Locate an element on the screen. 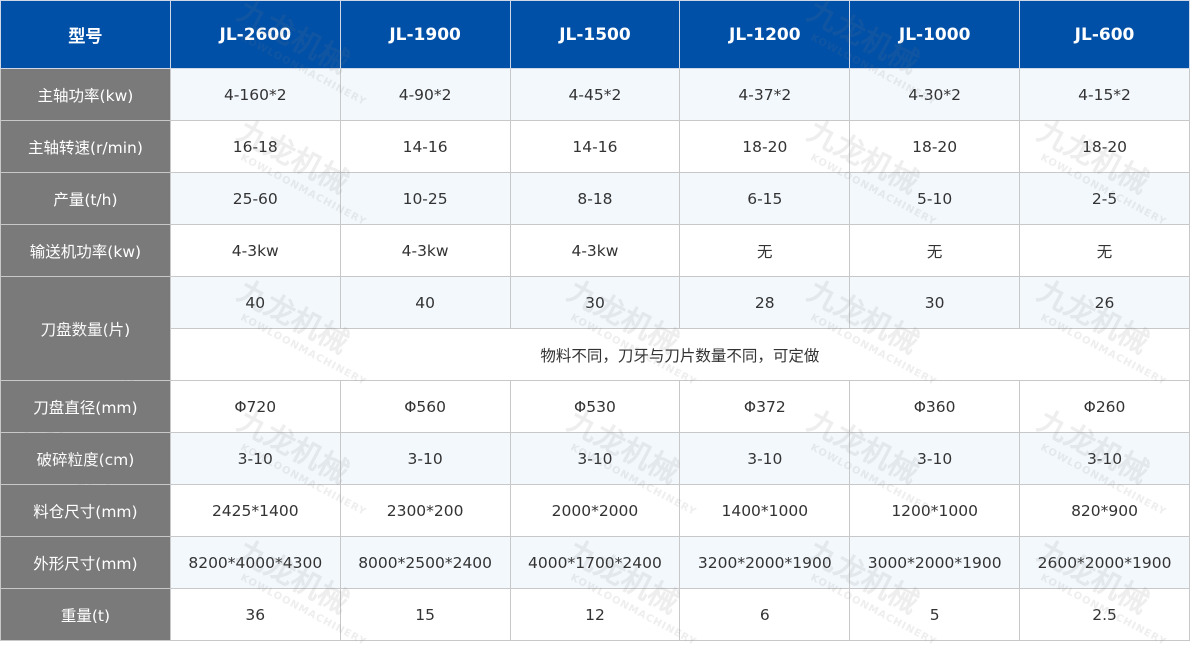 This screenshot has width=1190, height=648. table-row: 刀盘直径(mm) Φ720 Φ560 Φ530 Φ372 Φ360 Φ260 is located at coordinates (595, 406).